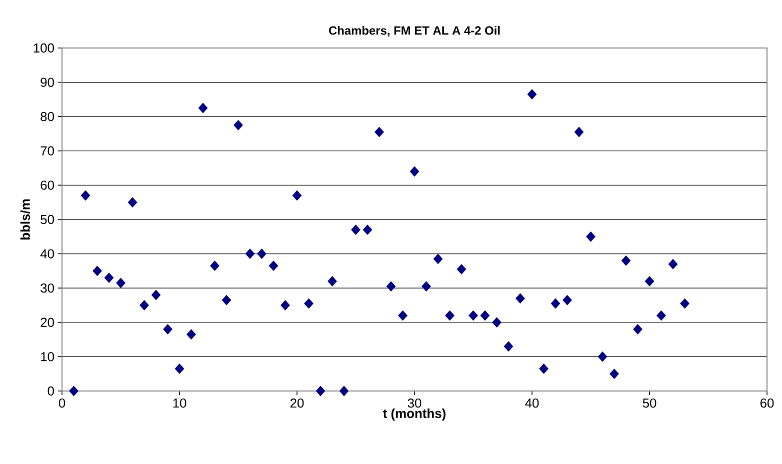 Image resolution: width=782 pixels, height=464 pixels. What do you see at coordinates (47, 322) in the screenshot?
I see `y-tick-label: 20` at bounding box center [47, 322].